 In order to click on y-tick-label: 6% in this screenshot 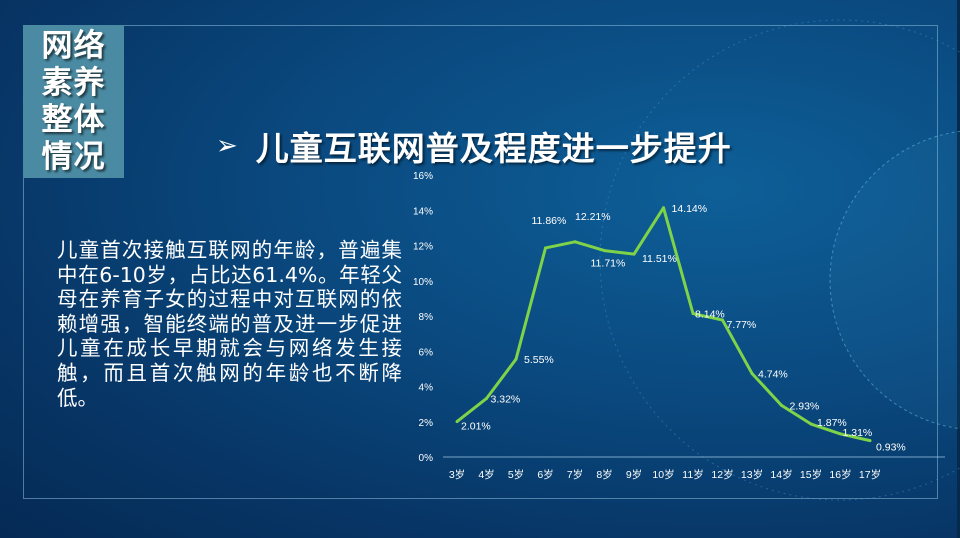, I will do `click(426, 352)`.